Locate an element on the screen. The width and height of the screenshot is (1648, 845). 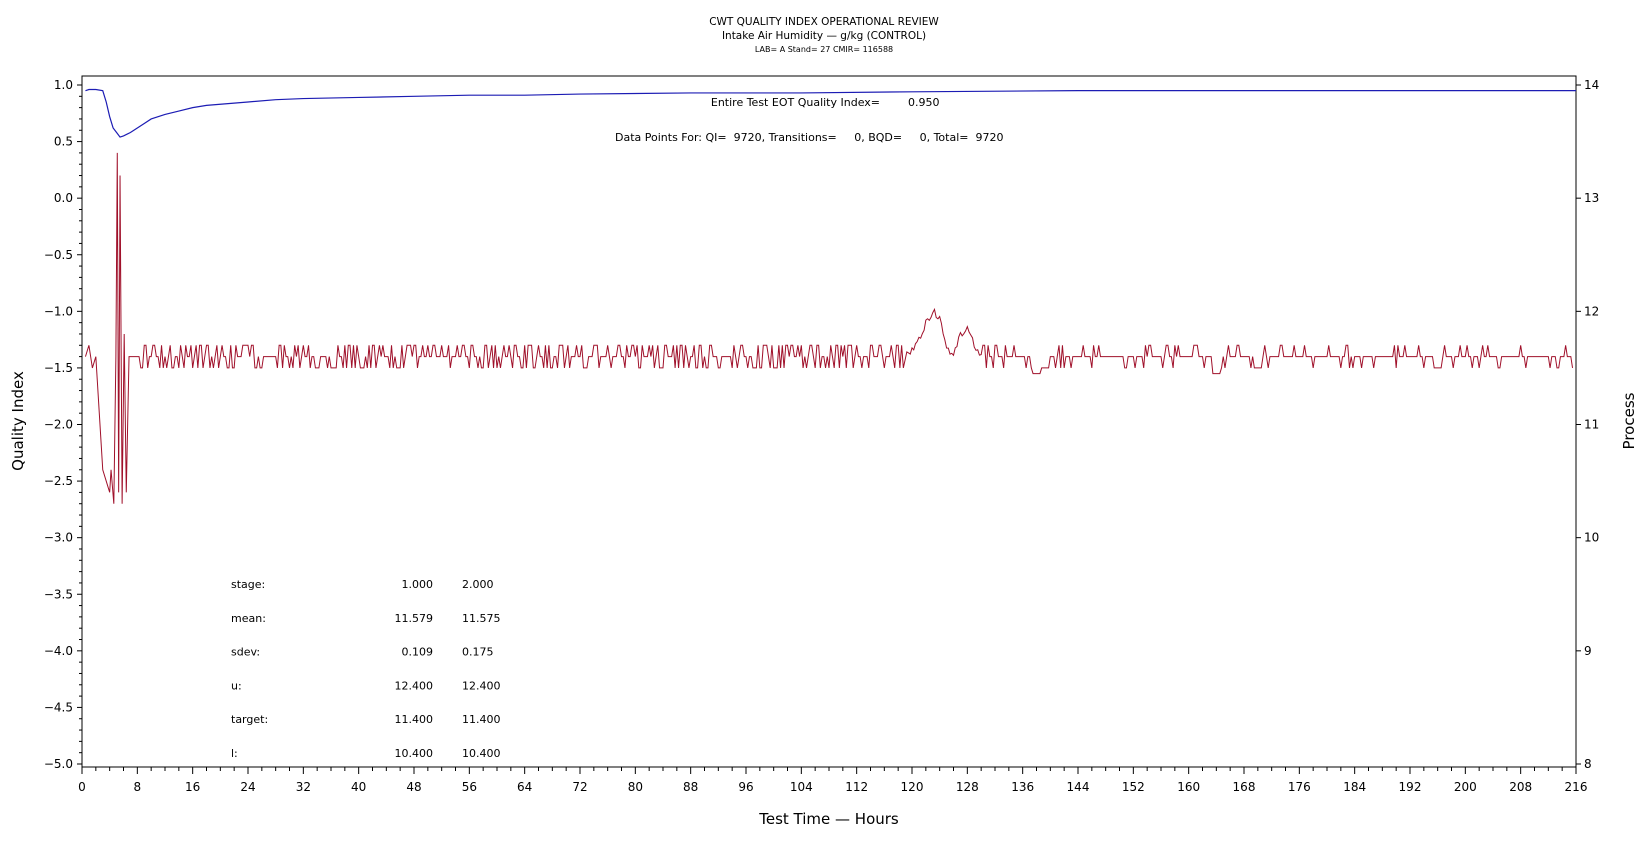
x-tick-label: 152 is located at coordinates (1133, 787).